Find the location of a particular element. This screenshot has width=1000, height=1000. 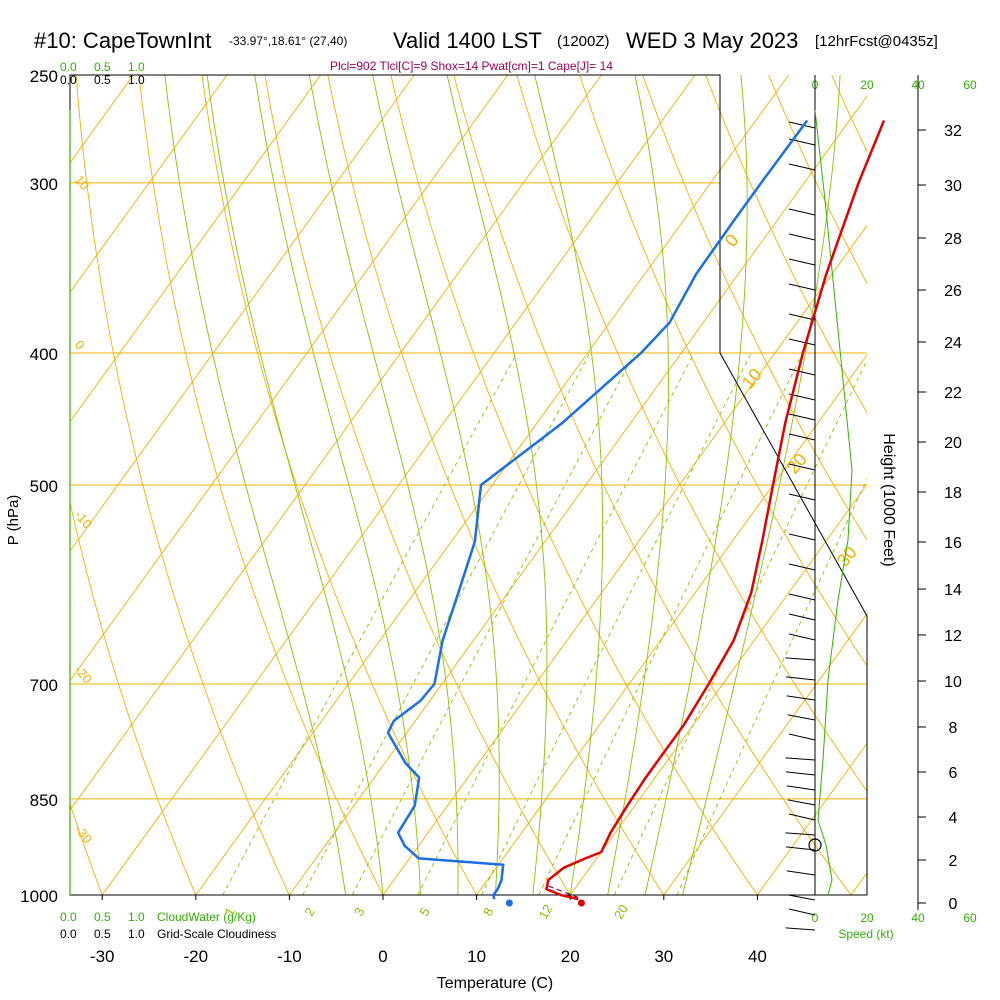

height-tick-label: 20 is located at coordinates (953, 443).